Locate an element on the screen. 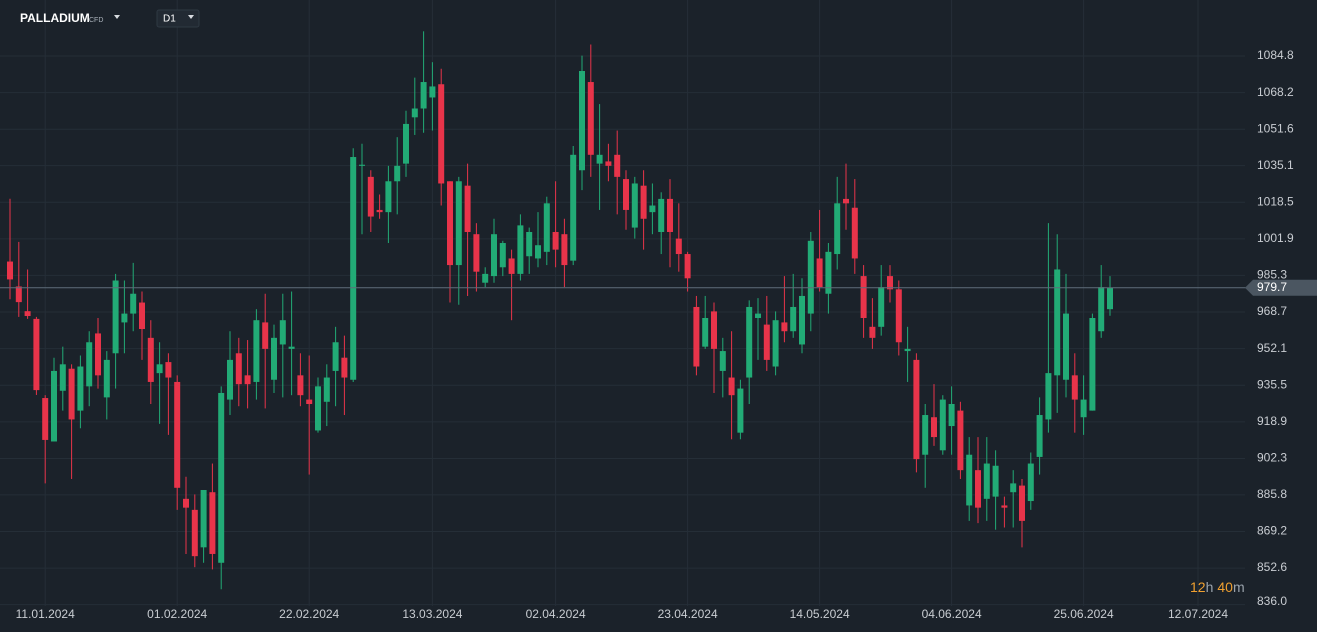 The image size is (1317, 632). last-price-tag is located at coordinates (1281, 287).